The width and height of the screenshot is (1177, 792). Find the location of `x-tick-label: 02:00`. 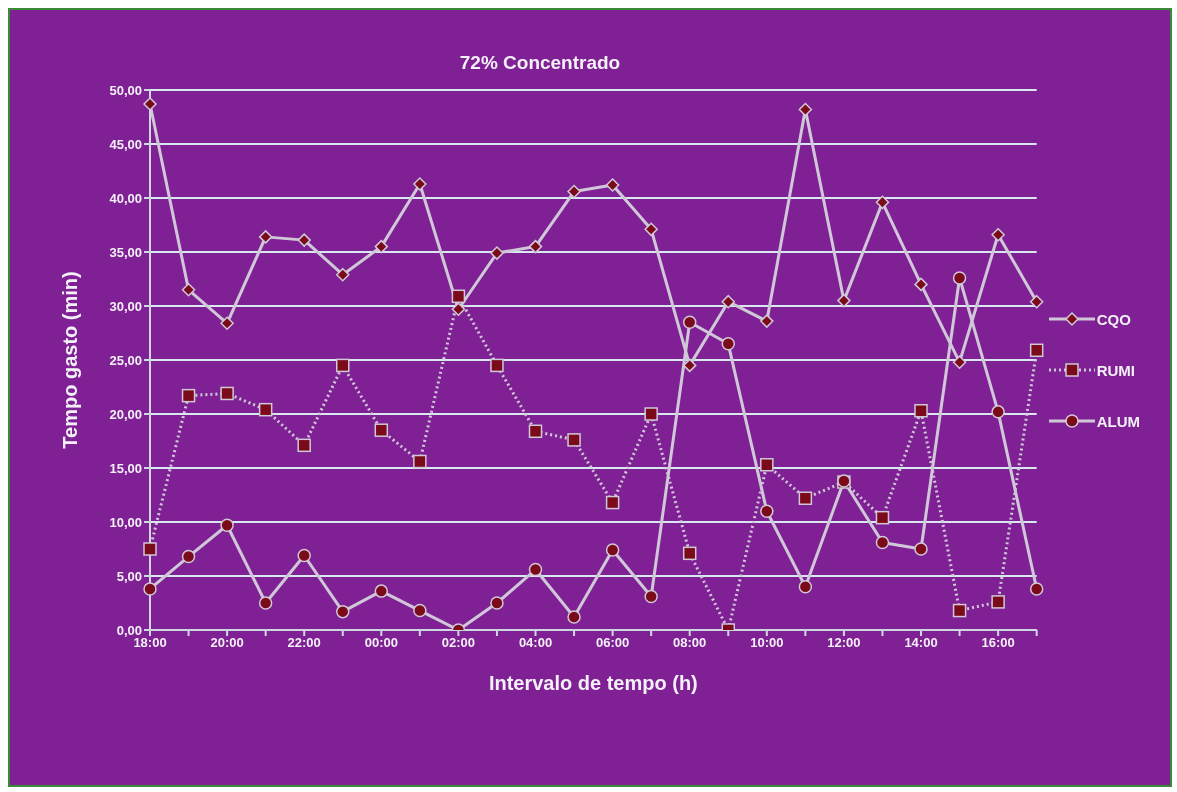

x-tick-label: 02:00 is located at coordinates (458, 643).